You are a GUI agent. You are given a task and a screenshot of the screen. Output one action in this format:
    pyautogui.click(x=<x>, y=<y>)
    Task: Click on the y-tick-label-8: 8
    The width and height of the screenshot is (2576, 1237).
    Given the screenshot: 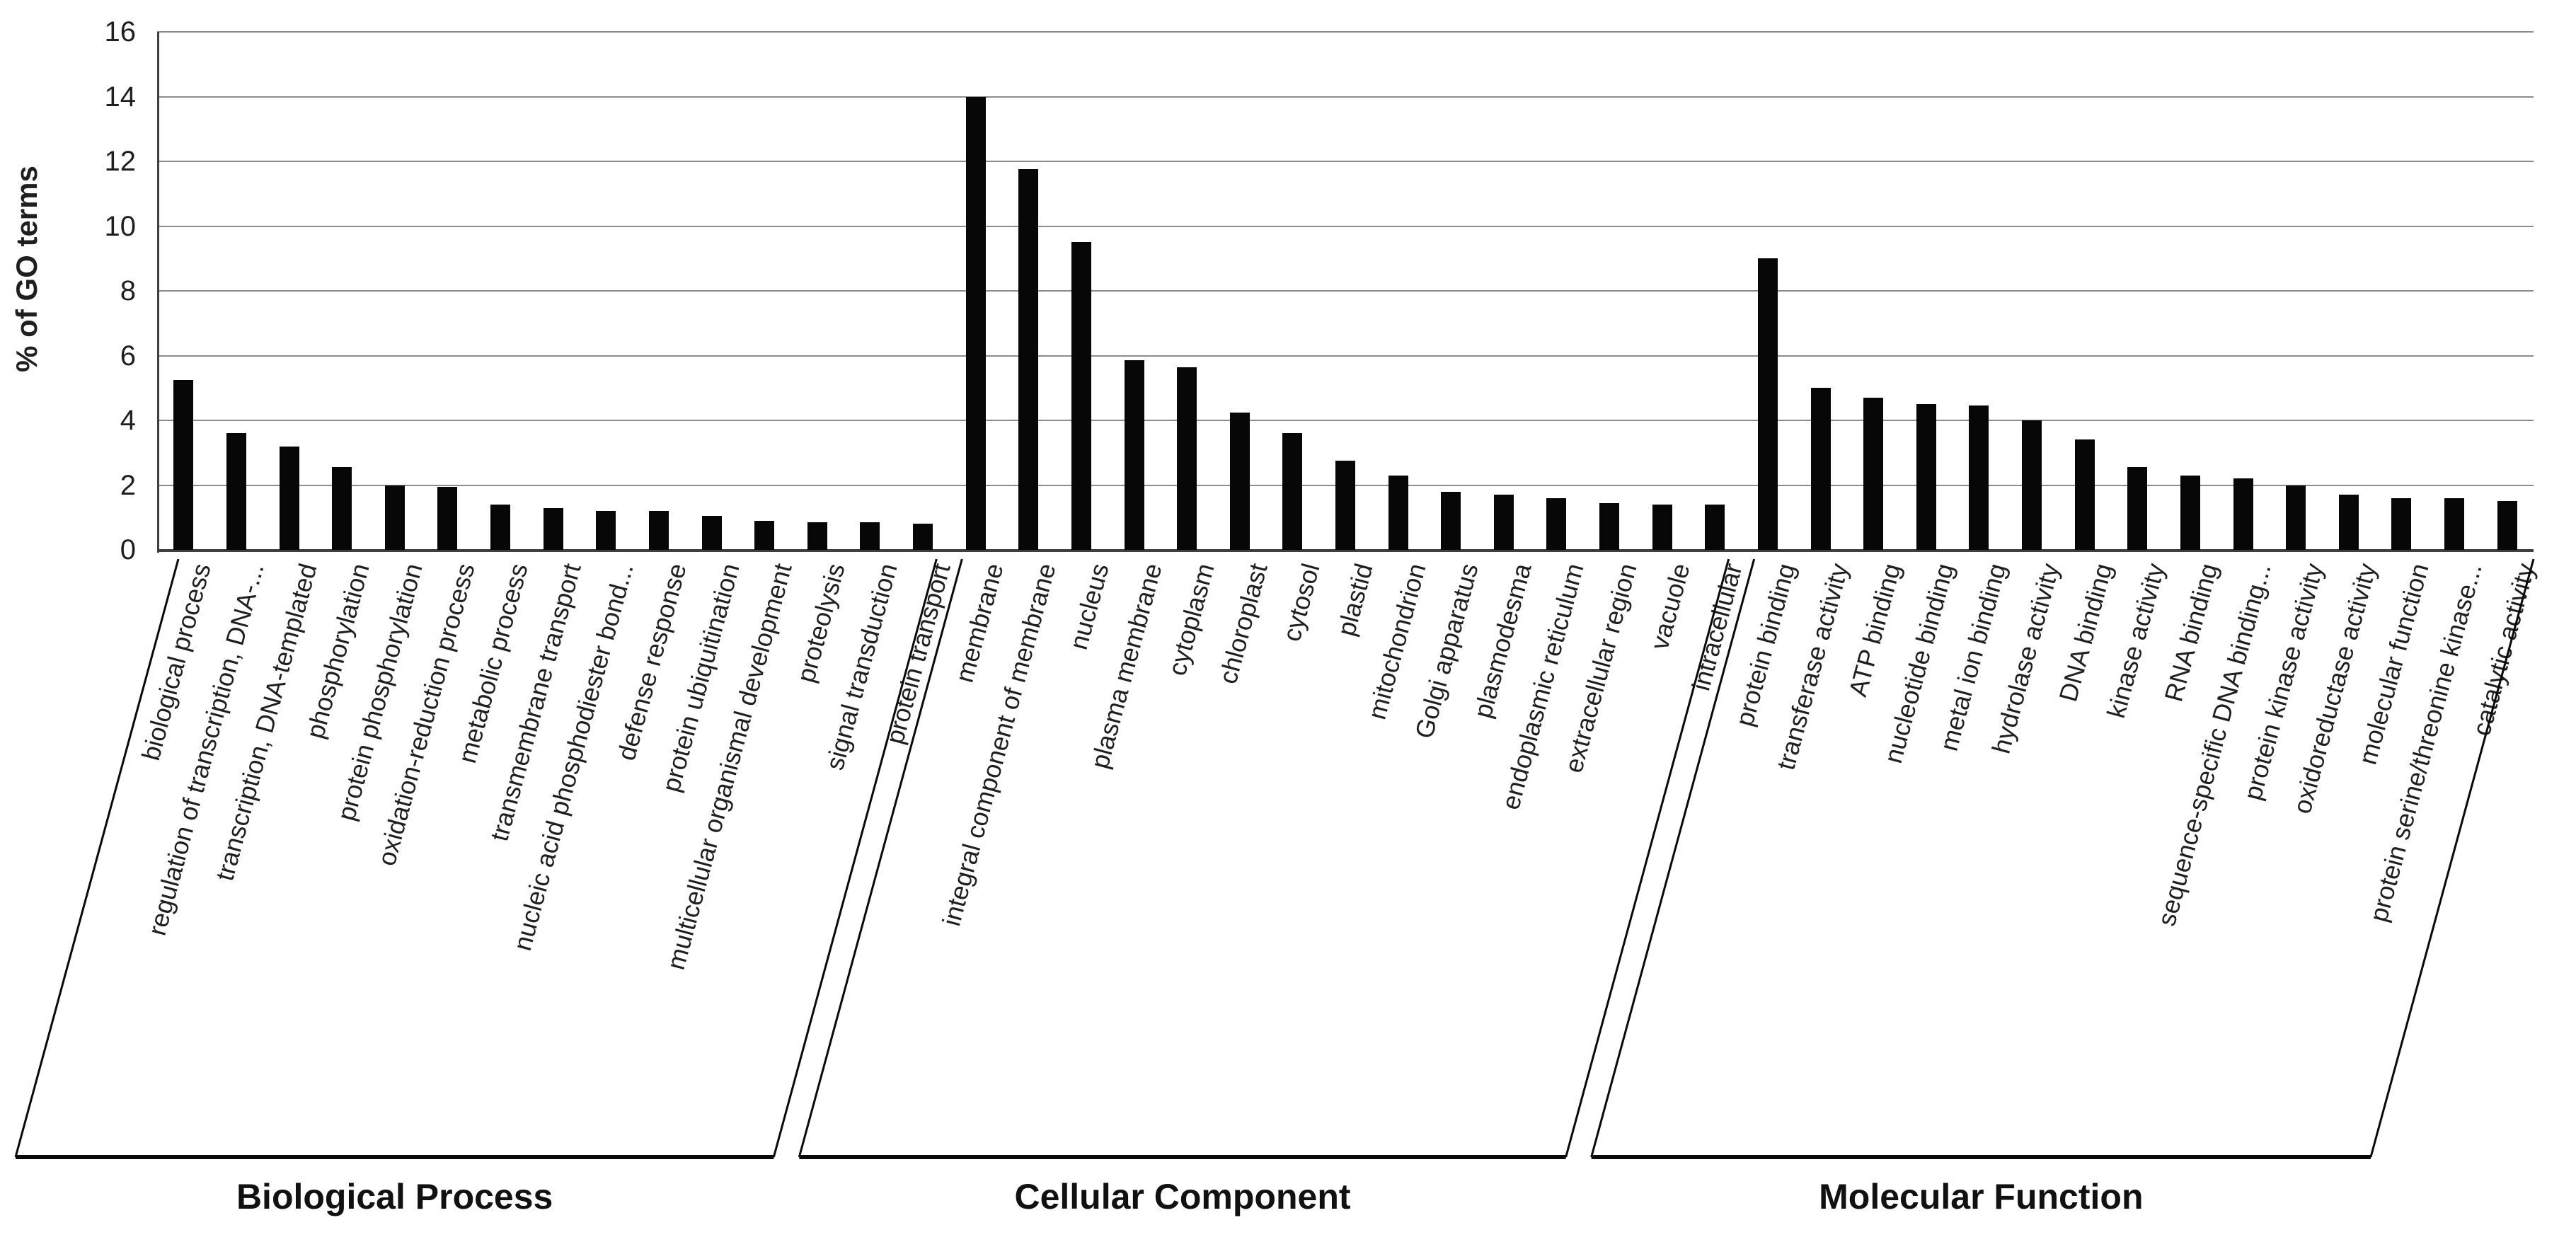 What is the action you would take?
    pyautogui.click(x=128, y=290)
    